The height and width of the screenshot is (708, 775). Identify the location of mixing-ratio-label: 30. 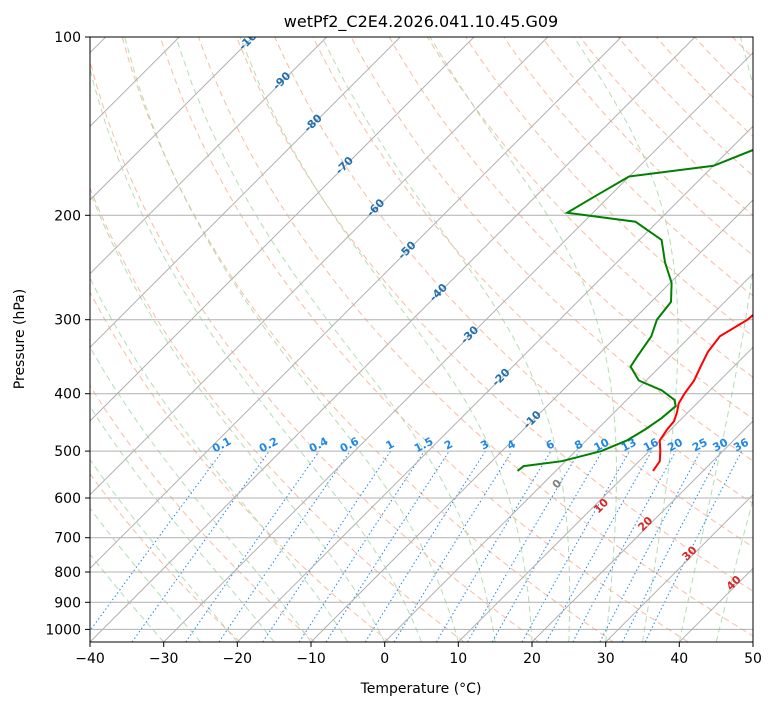
(721, 445).